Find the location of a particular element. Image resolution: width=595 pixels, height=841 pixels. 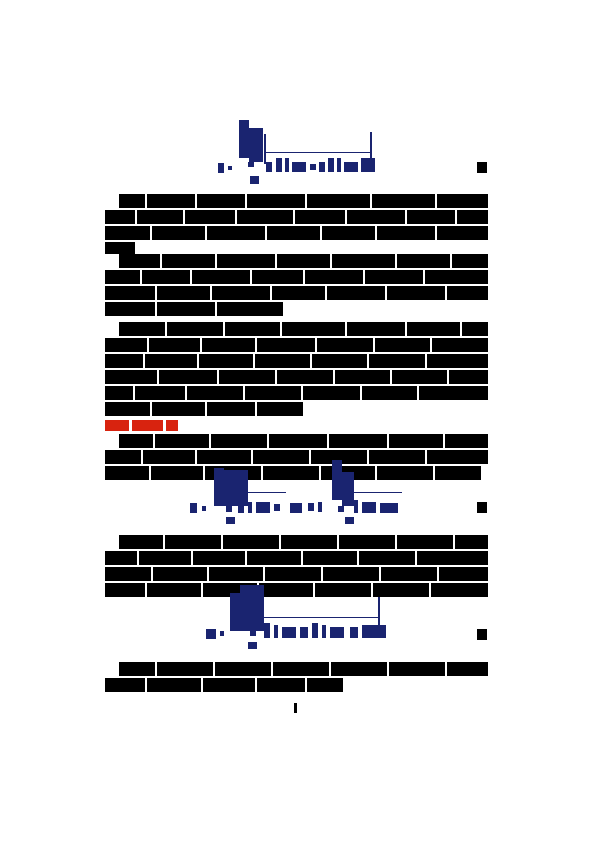

section-heading is located at coordinates (141, 425).